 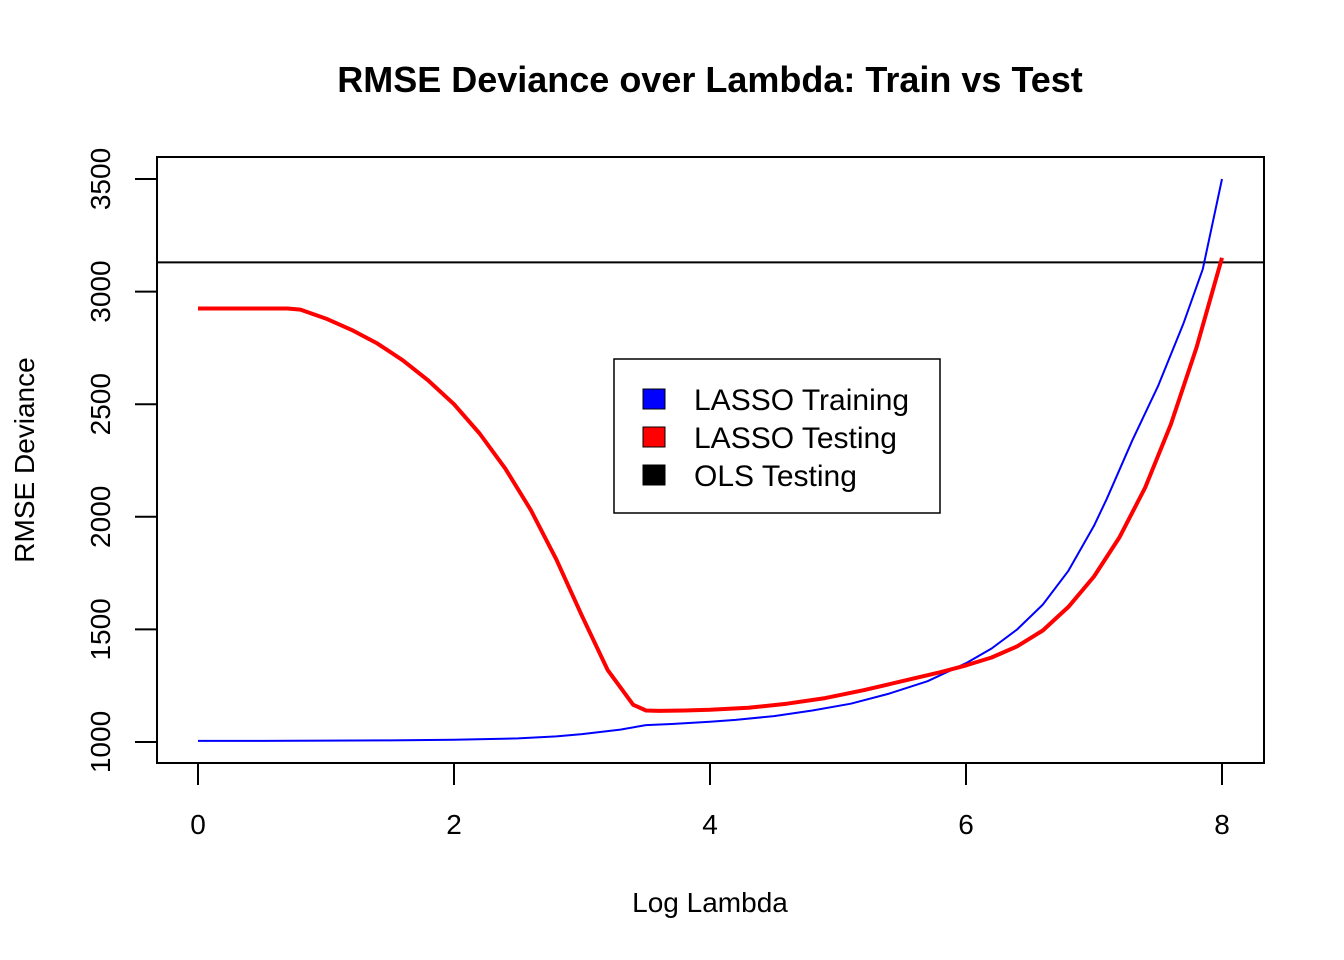 I want to click on legend-box, so click(x=777, y=436).